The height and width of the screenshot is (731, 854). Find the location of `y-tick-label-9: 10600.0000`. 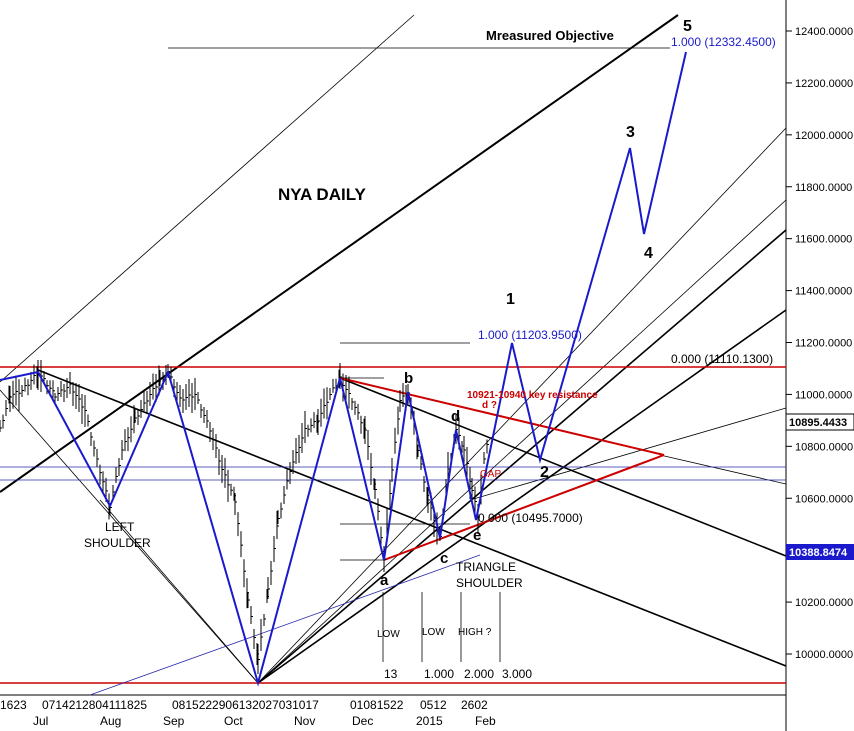

y-tick-label-9: 10600.0000 is located at coordinates (824, 499).